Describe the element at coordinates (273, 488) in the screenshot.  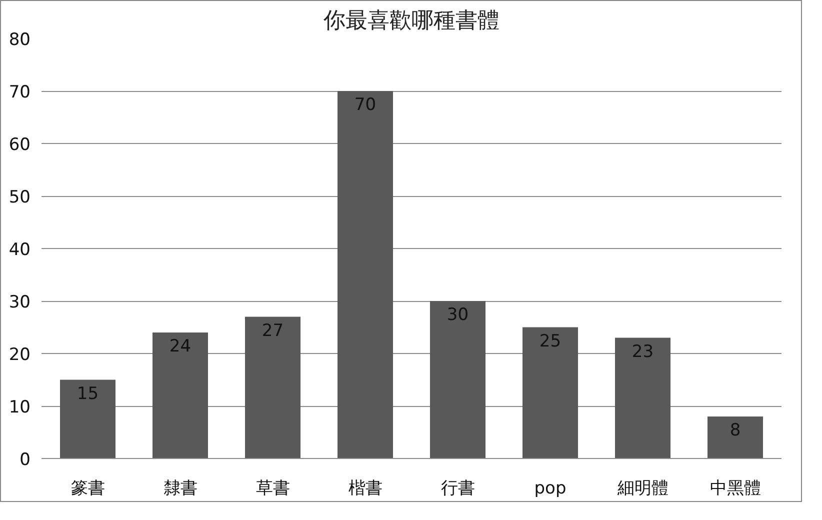
I see `x-tick-label: 草書` at that location.